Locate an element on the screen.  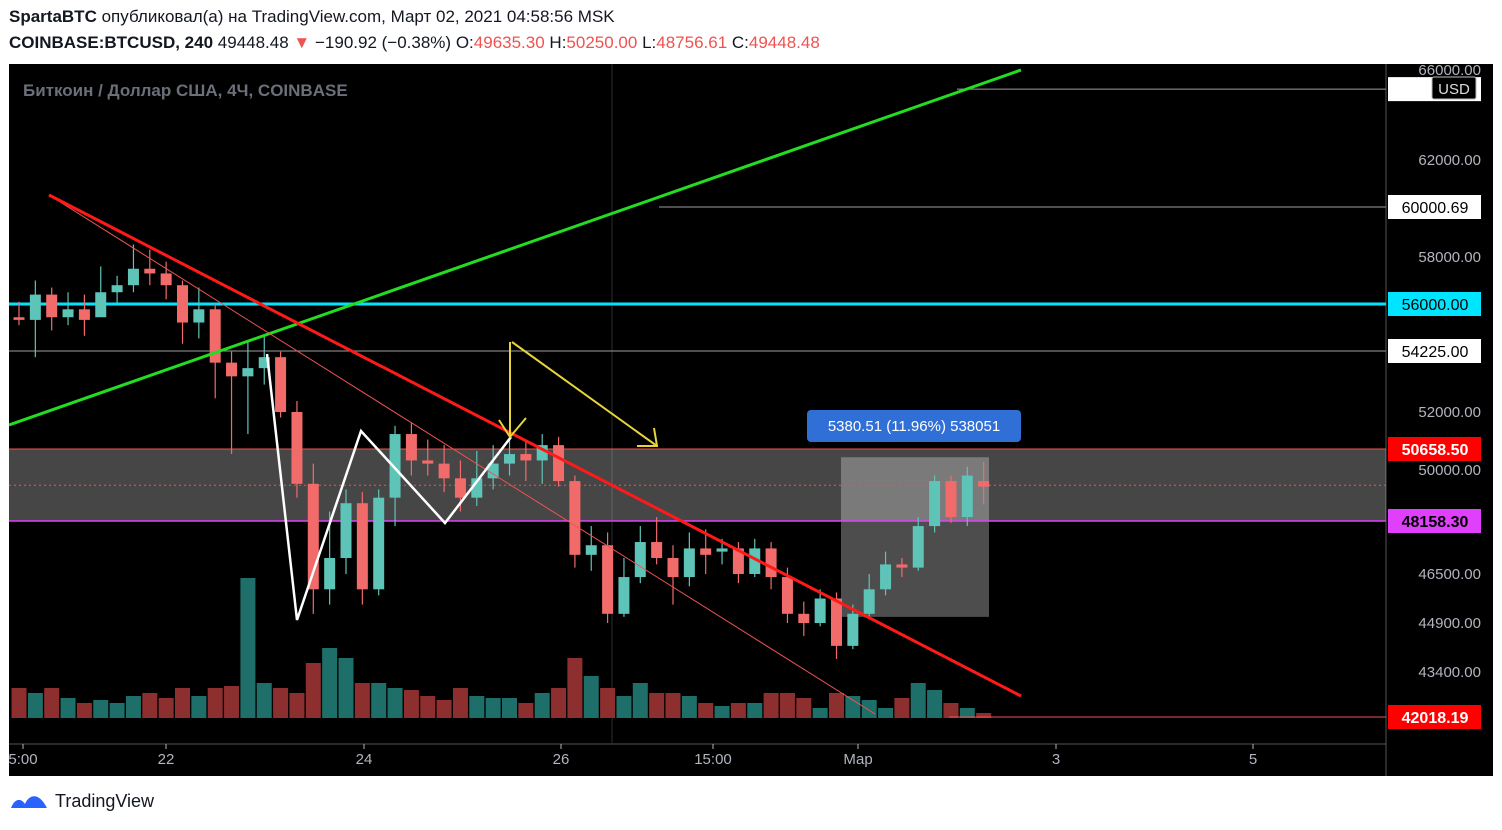
price-tick-label: 66000.00 is located at coordinates (1449, 71).